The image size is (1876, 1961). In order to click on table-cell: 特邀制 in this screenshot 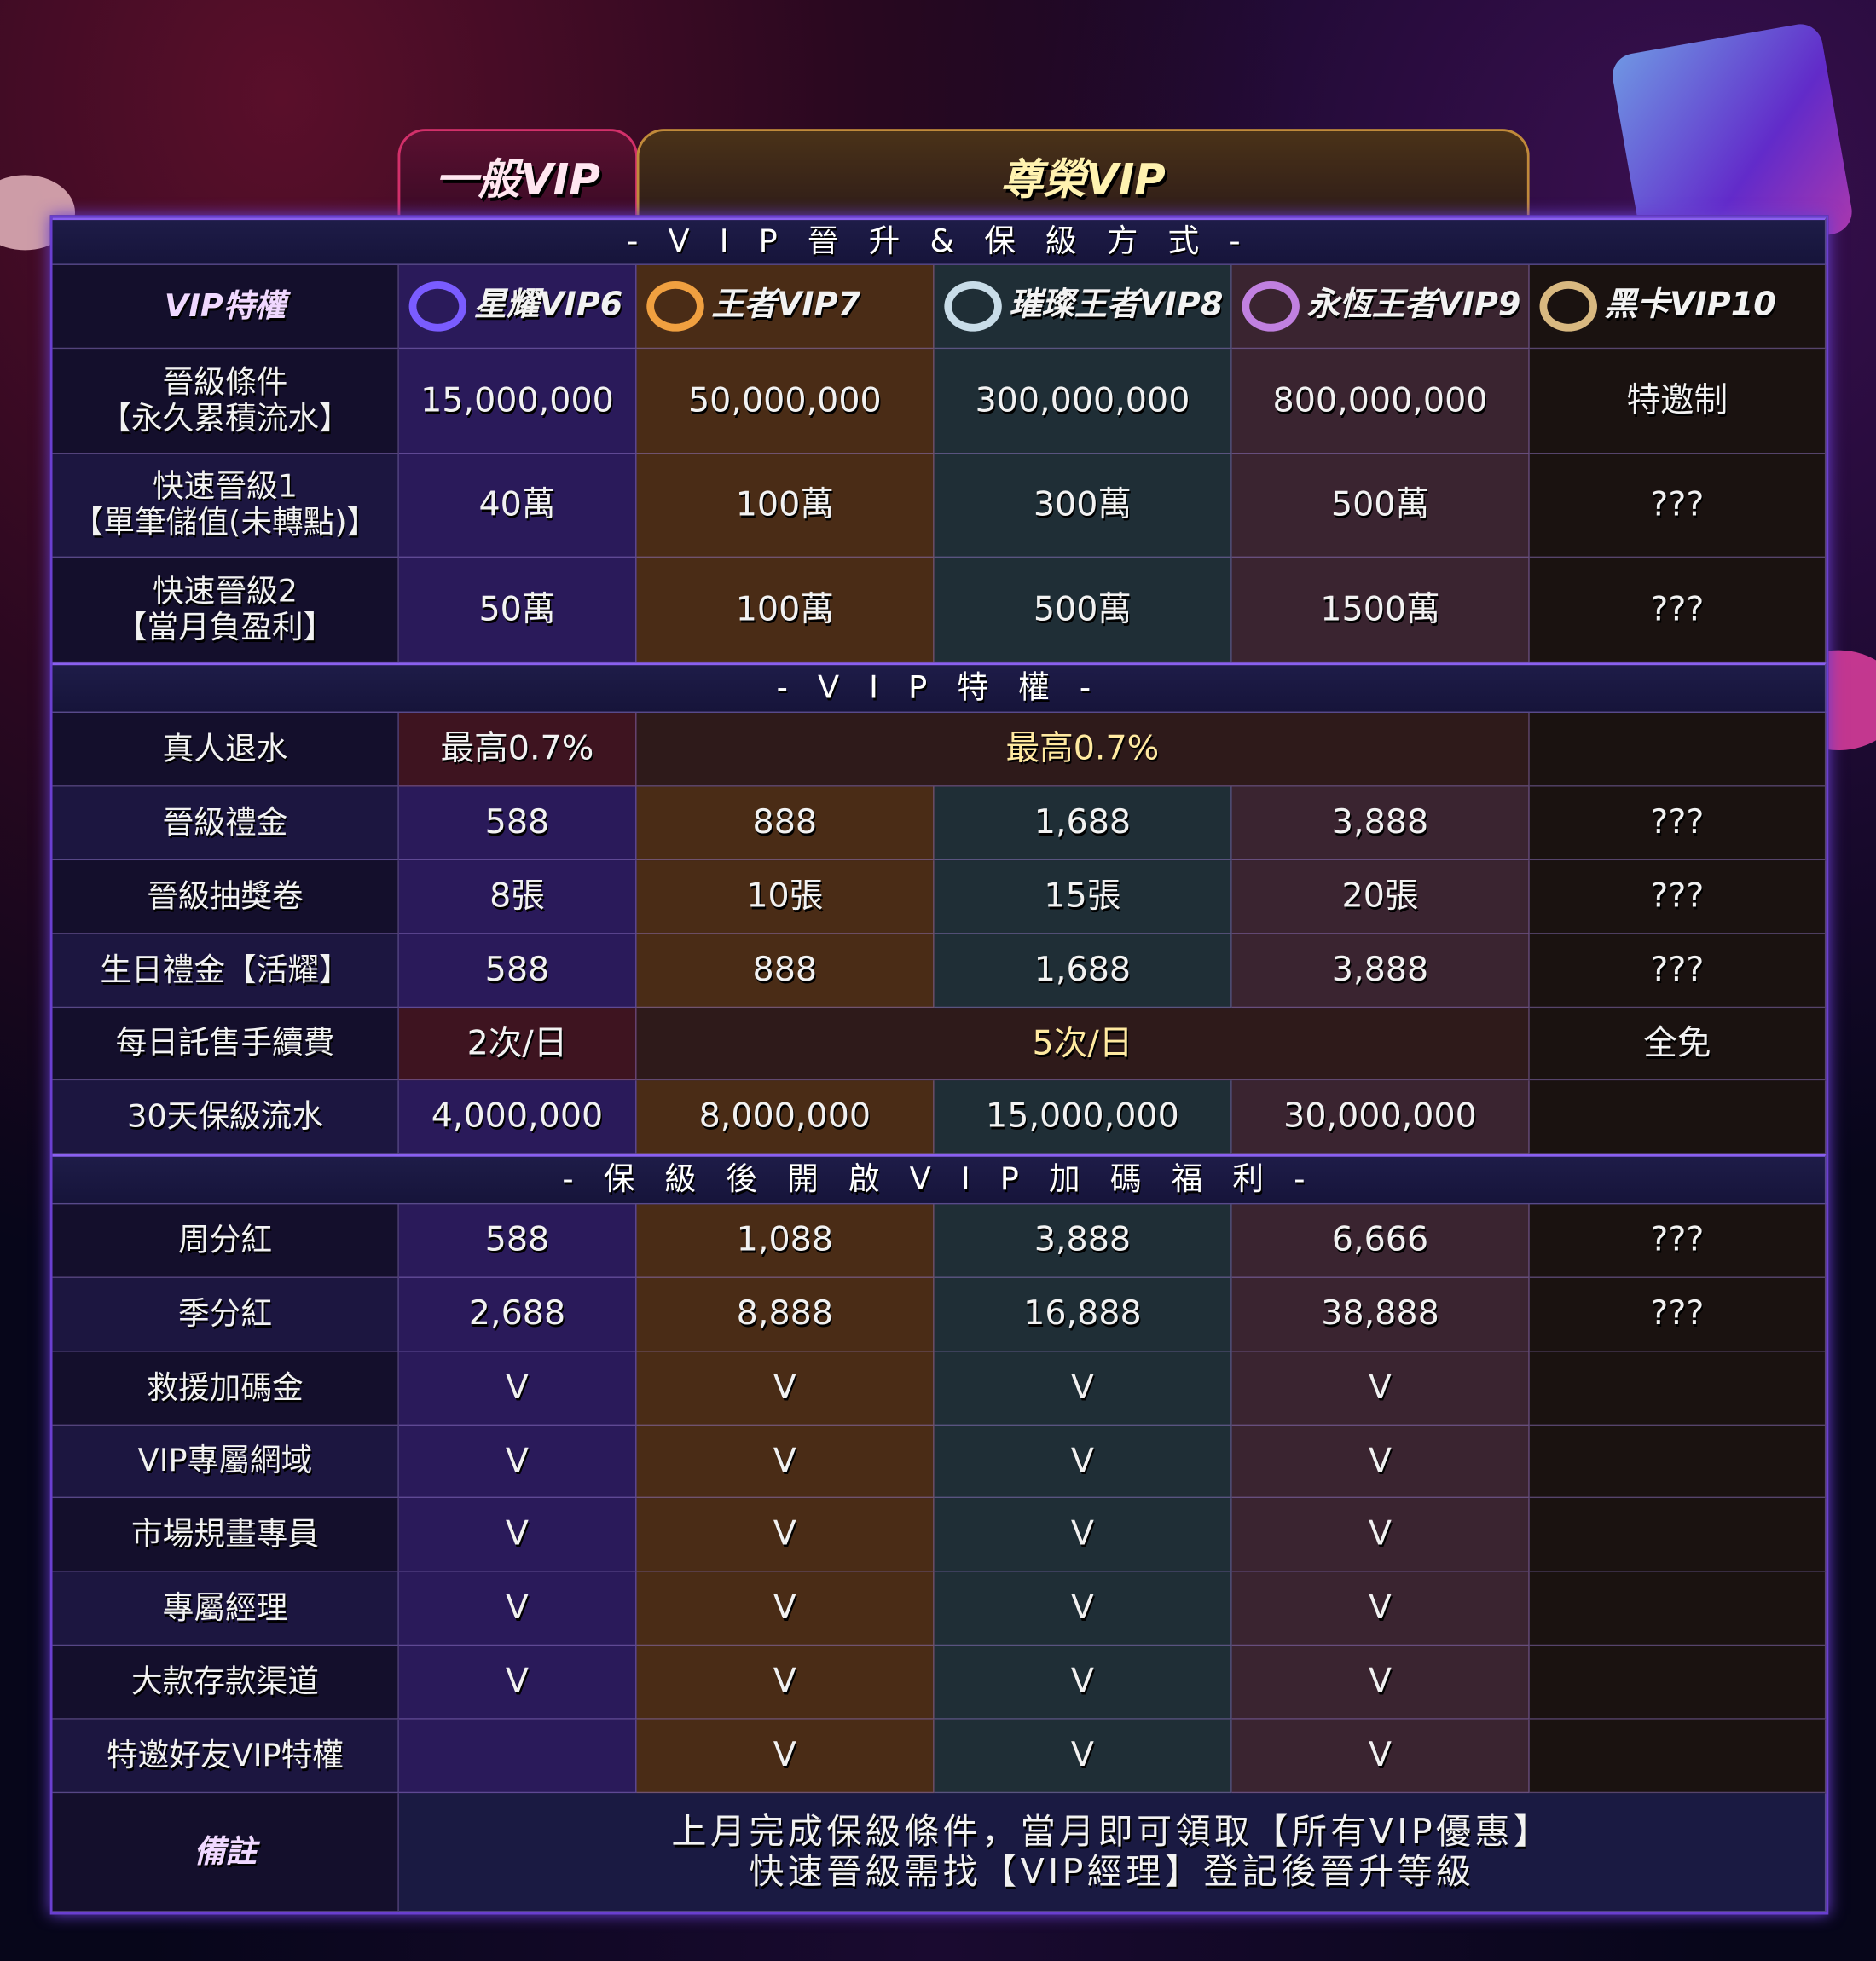, I will do `click(1678, 401)`.